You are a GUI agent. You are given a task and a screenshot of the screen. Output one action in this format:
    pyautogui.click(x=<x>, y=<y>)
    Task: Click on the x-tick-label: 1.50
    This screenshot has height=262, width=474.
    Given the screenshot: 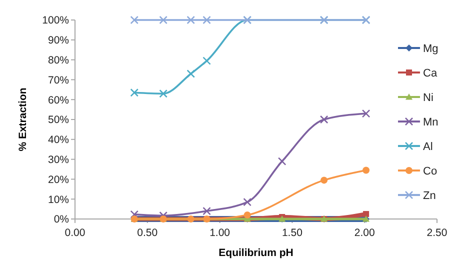 What is the action you would take?
    pyautogui.click(x=292, y=233)
    